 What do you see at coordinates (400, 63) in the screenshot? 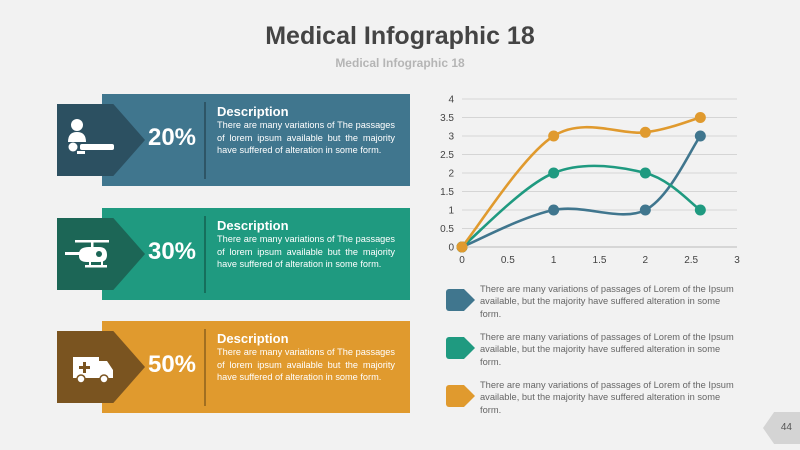
I see `page-subtitle: Medical Infographic 18` at bounding box center [400, 63].